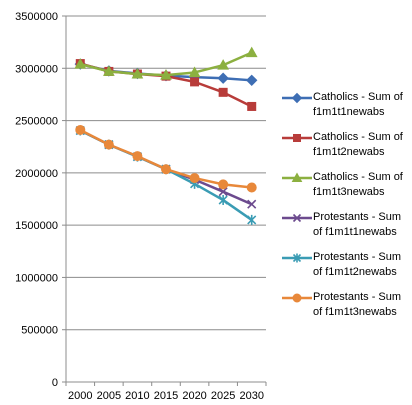  Describe the element at coordinates (55, 383) in the screenshot. I see `y-tick-label: 0` at that location.